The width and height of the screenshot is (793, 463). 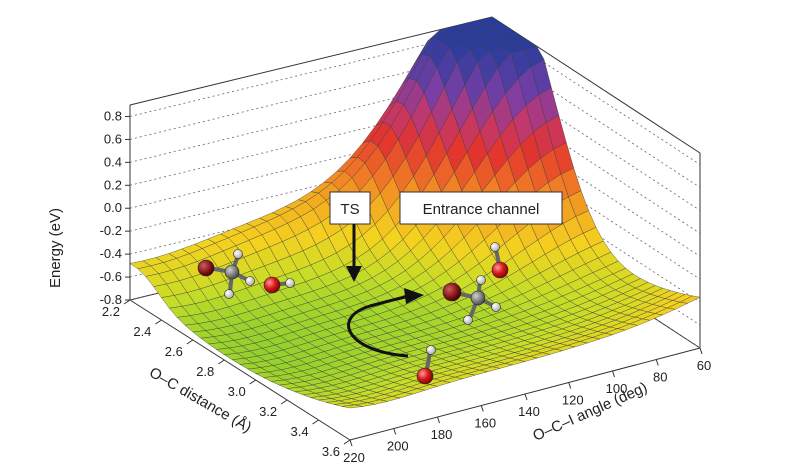 I want to click on molecule-illustrations, so click(x=353, y=313).